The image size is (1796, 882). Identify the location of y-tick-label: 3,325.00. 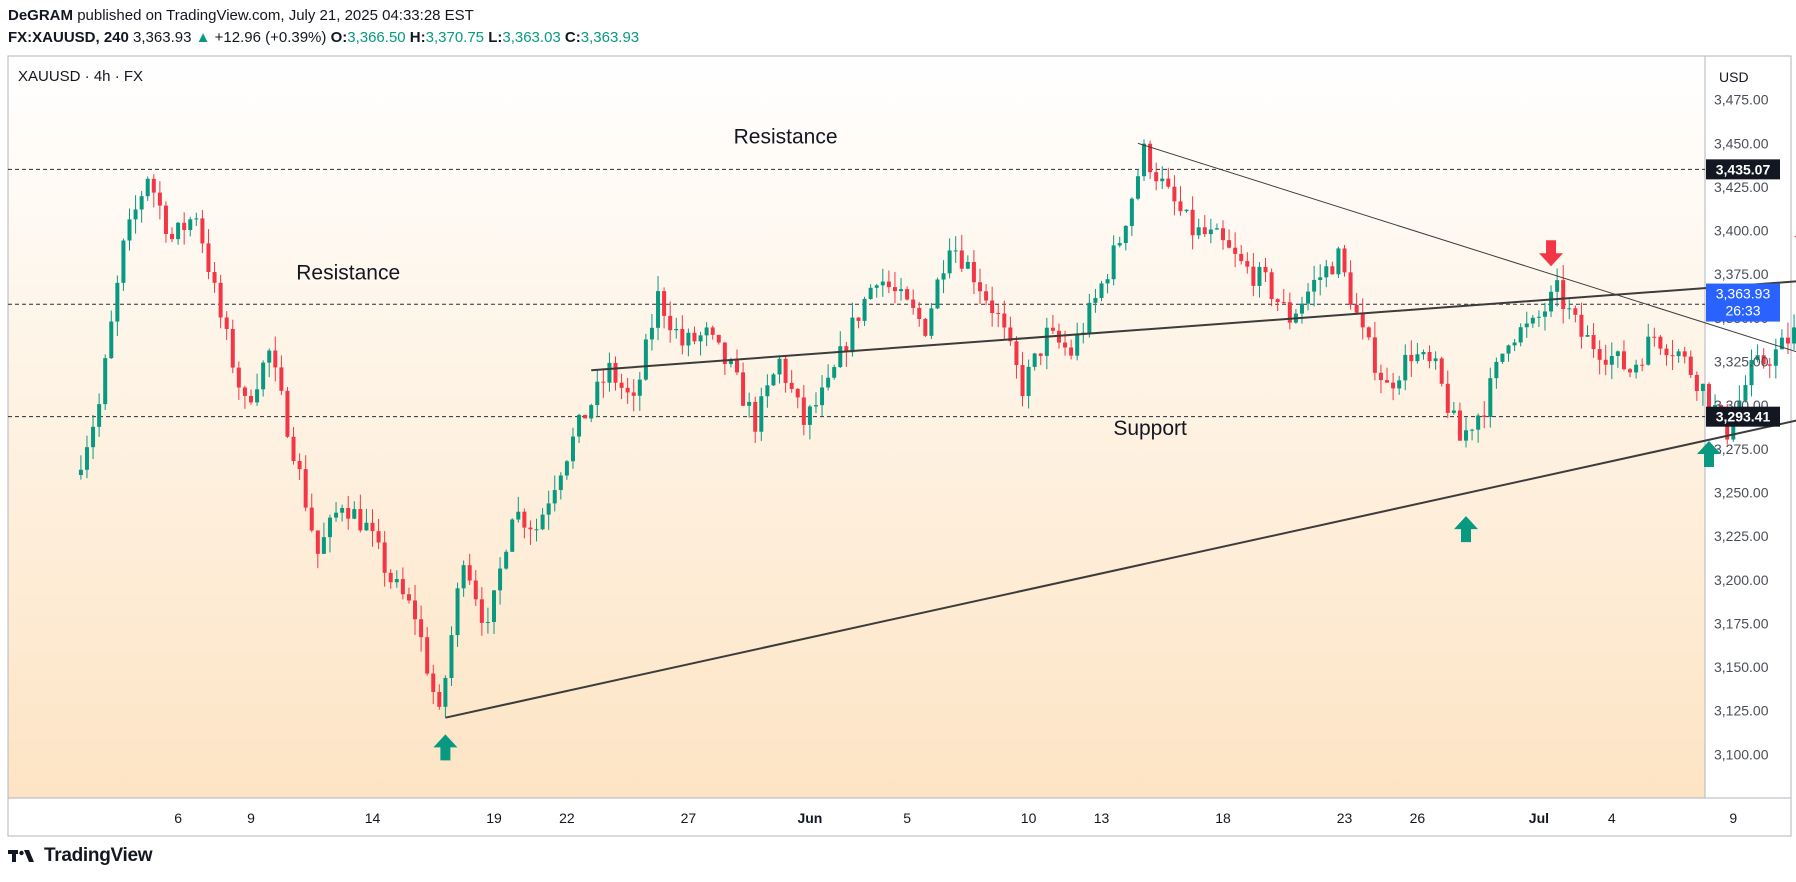
(1741, 362).